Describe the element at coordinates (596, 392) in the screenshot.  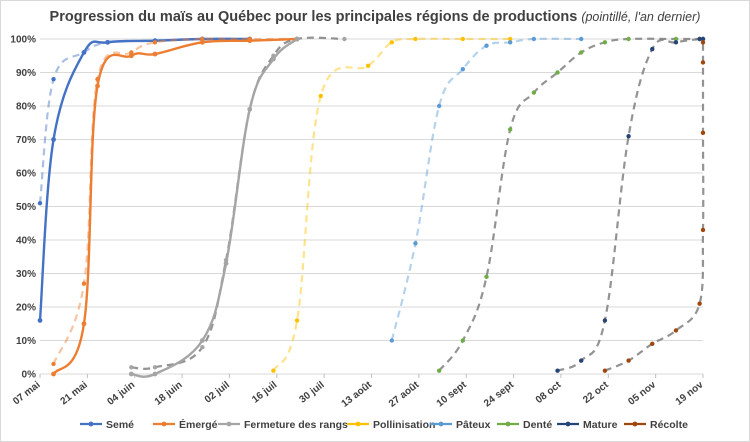
I see `x-tick-label: 22 oct` at that location.